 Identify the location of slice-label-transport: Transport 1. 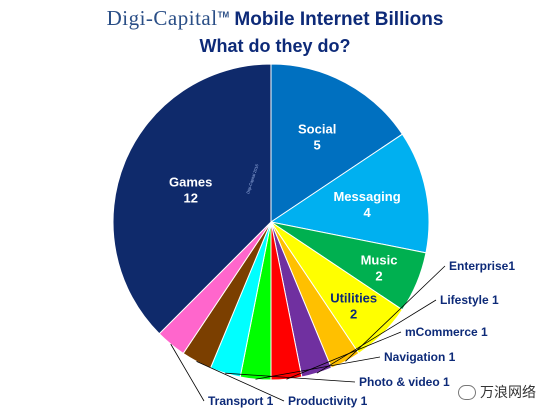
(241, 401).